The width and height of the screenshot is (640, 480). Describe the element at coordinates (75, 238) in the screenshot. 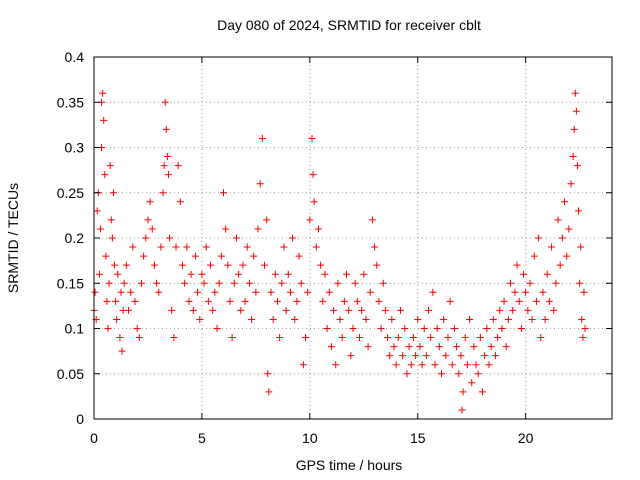

I see `y-tick-label: 0.2` at that location.